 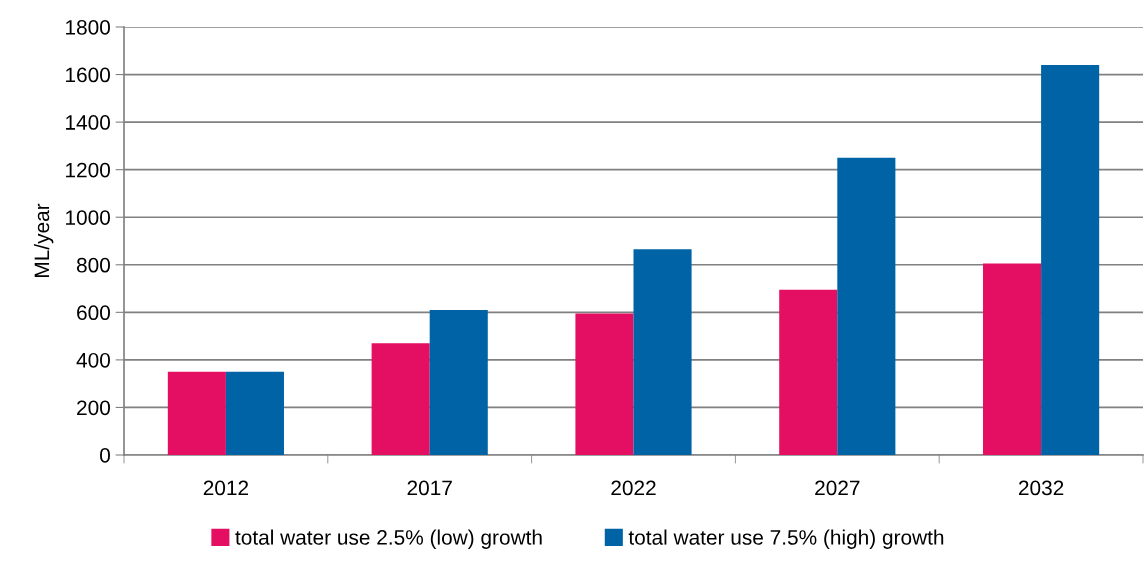 What do you see at coordinates (88, 217) in the screenshot?
I see `y-tick-label: 1000` at bounding box center [88, 217].